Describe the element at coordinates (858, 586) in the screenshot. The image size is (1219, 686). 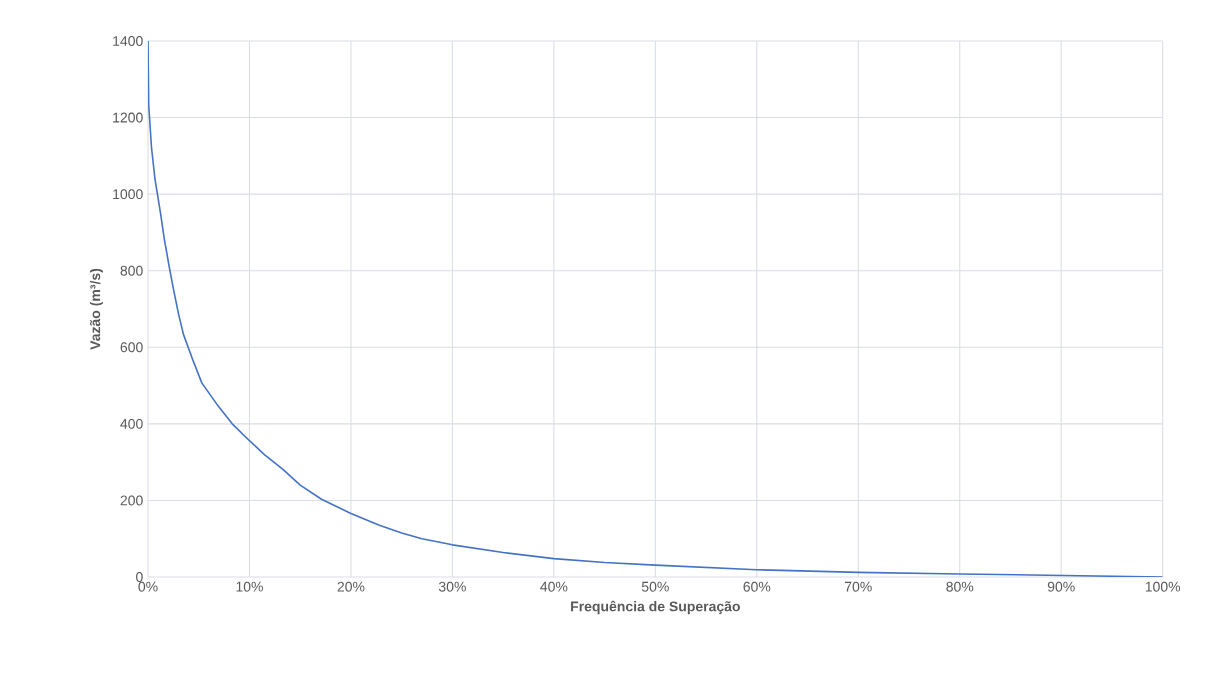
I see `x-tick-label: 70%` at that location.